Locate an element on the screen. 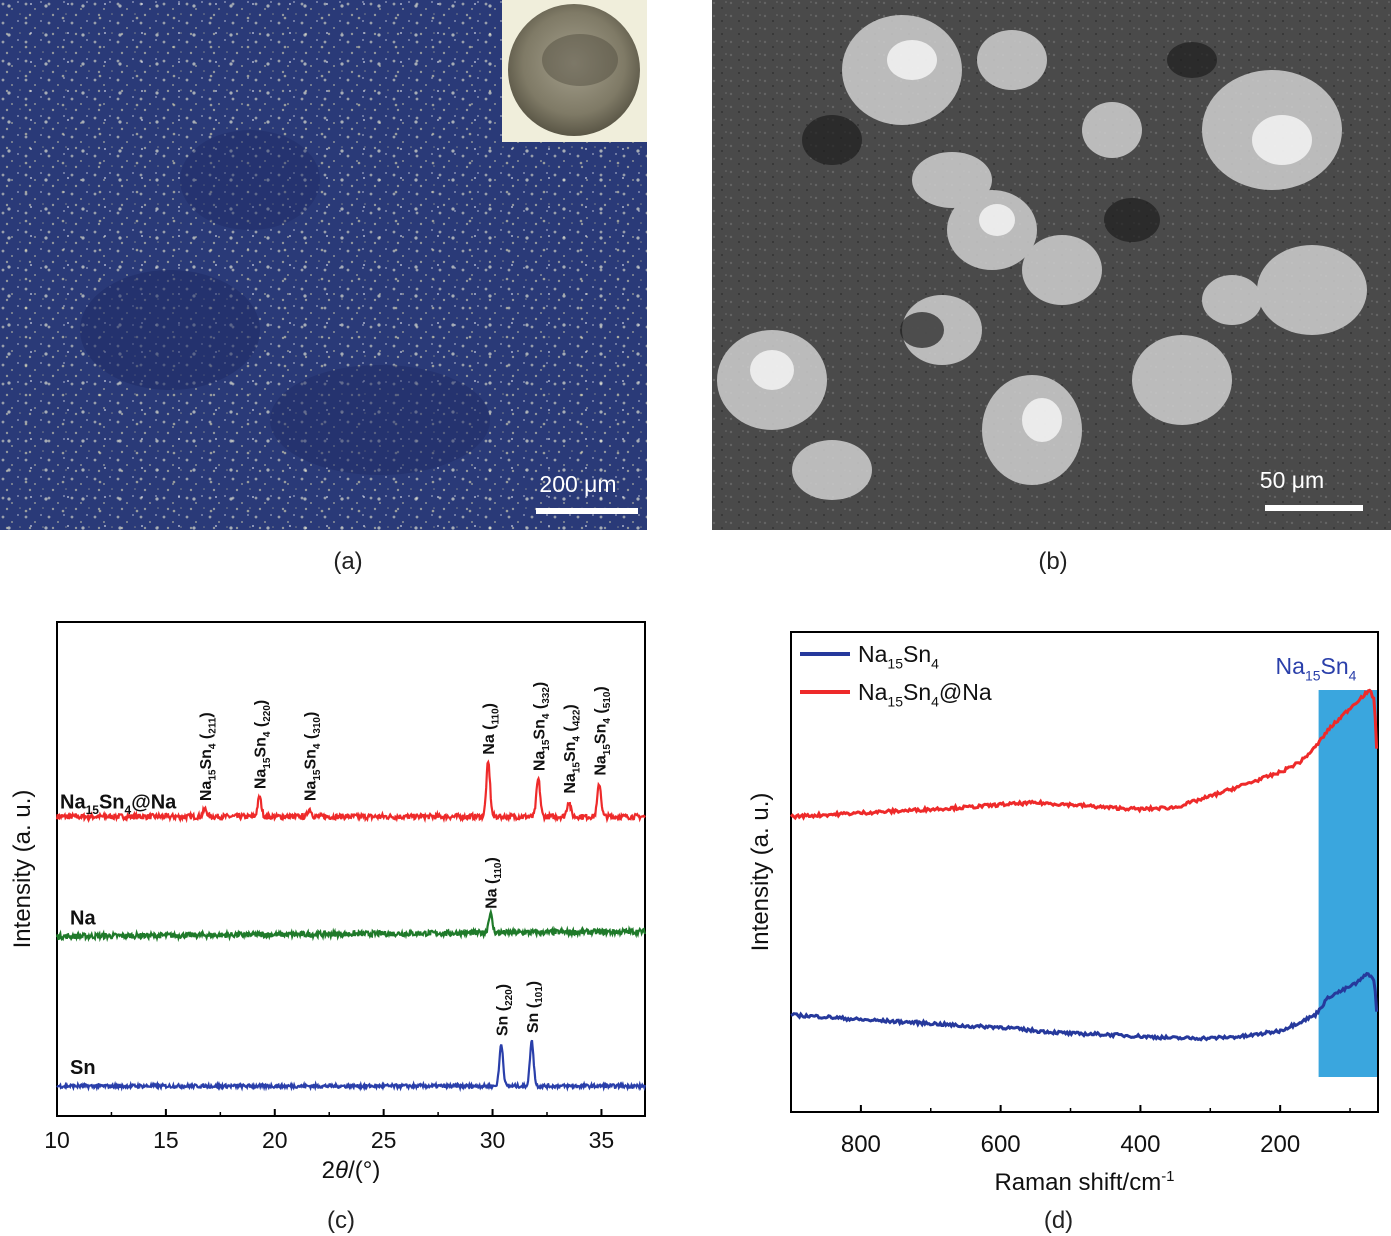 The height and width of the screenshot is (1236, 1391). y-axis-label-d: Intensity (a. u.) is located at coordinates (760, 872).